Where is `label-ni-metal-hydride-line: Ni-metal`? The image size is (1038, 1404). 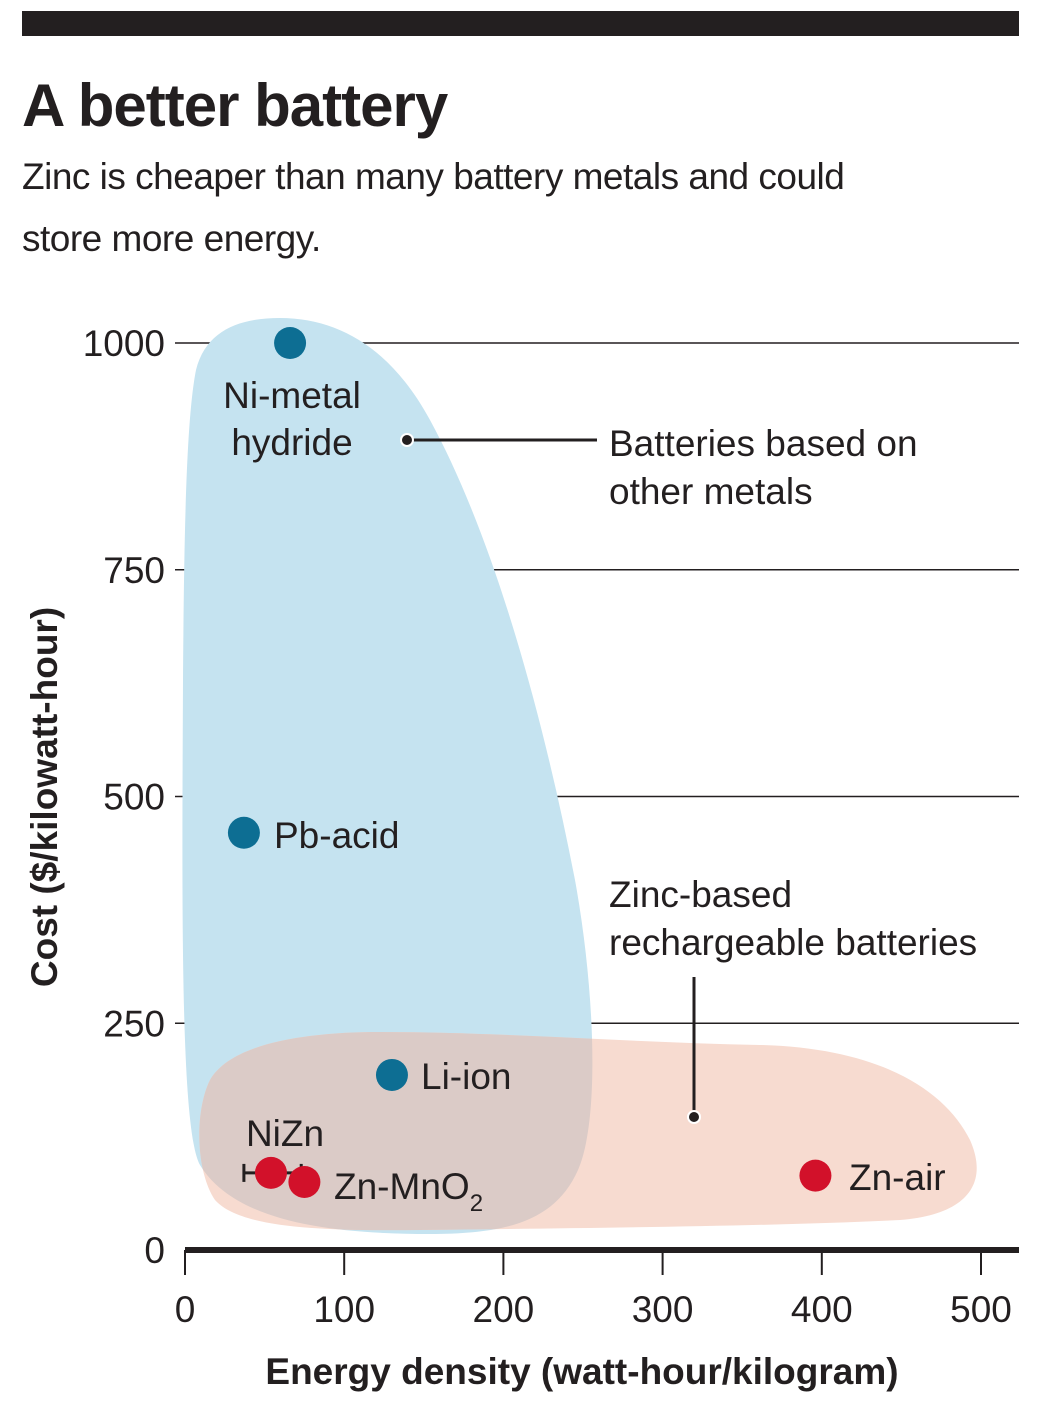
label-ni-metal-hydride-line: Ni-metal is located at coordinates (292, 395).